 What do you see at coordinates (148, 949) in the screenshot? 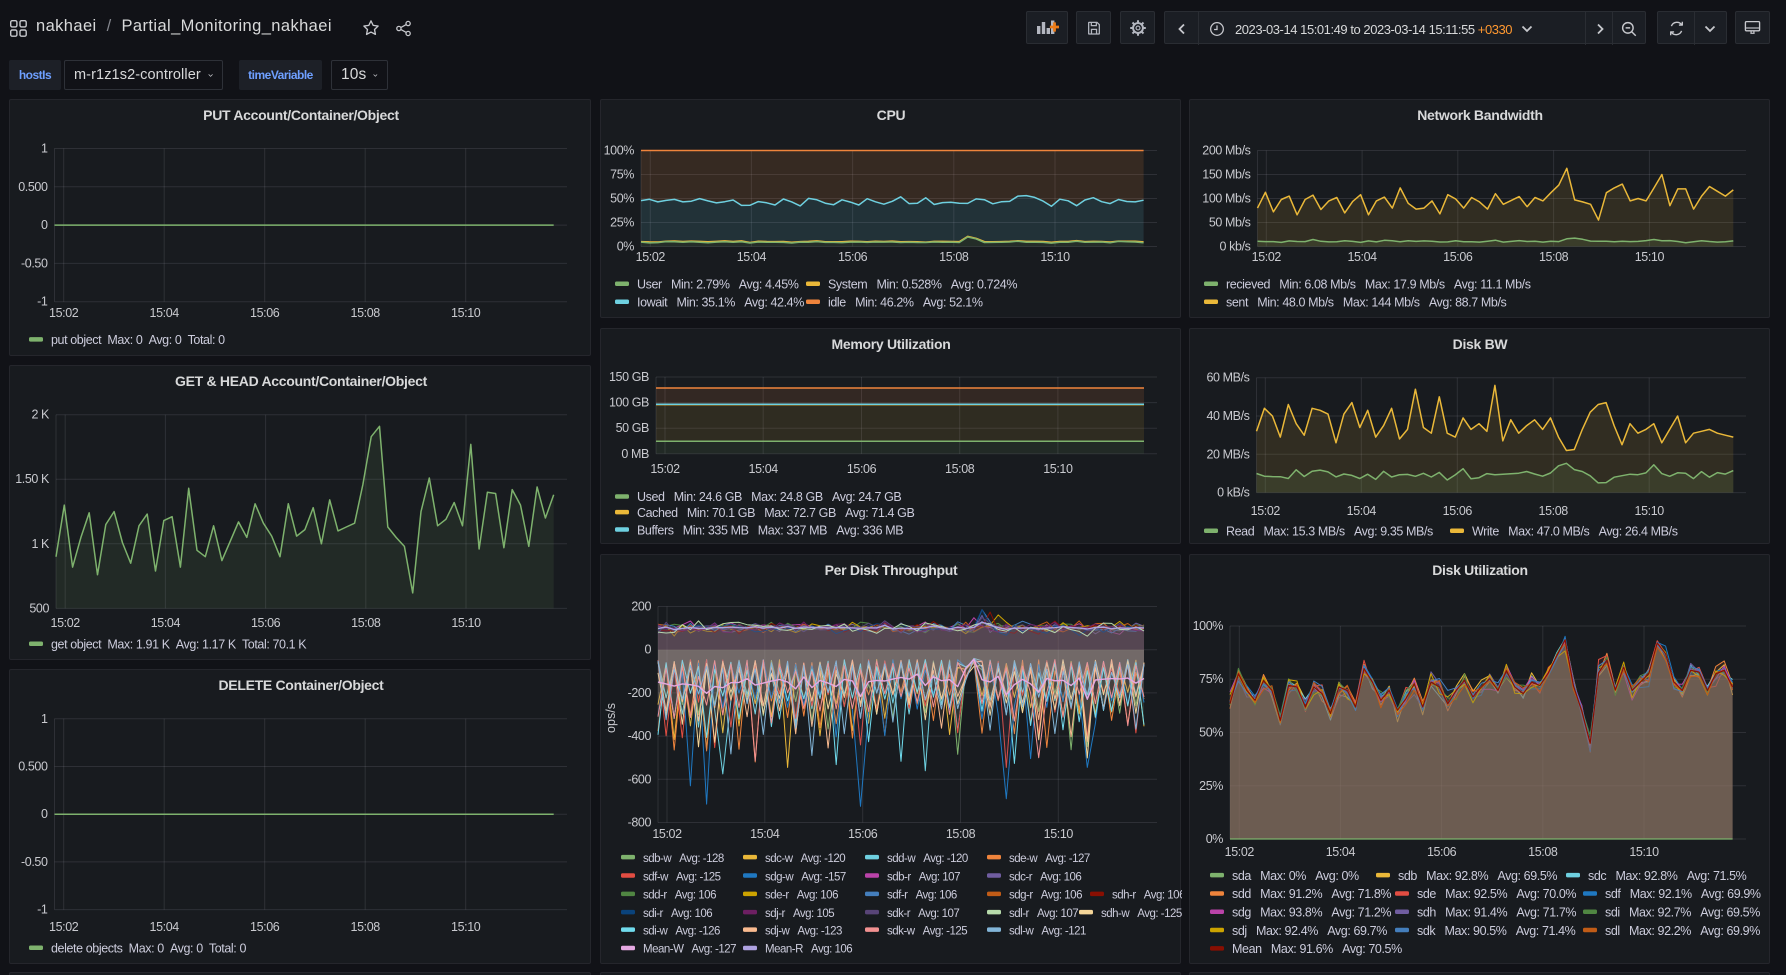
I see `svg-text:delete objects Max: 0 Avg: 0: delete objects Max: 0 Avg: 0 Total: 0` at bounding box center [148, 949].